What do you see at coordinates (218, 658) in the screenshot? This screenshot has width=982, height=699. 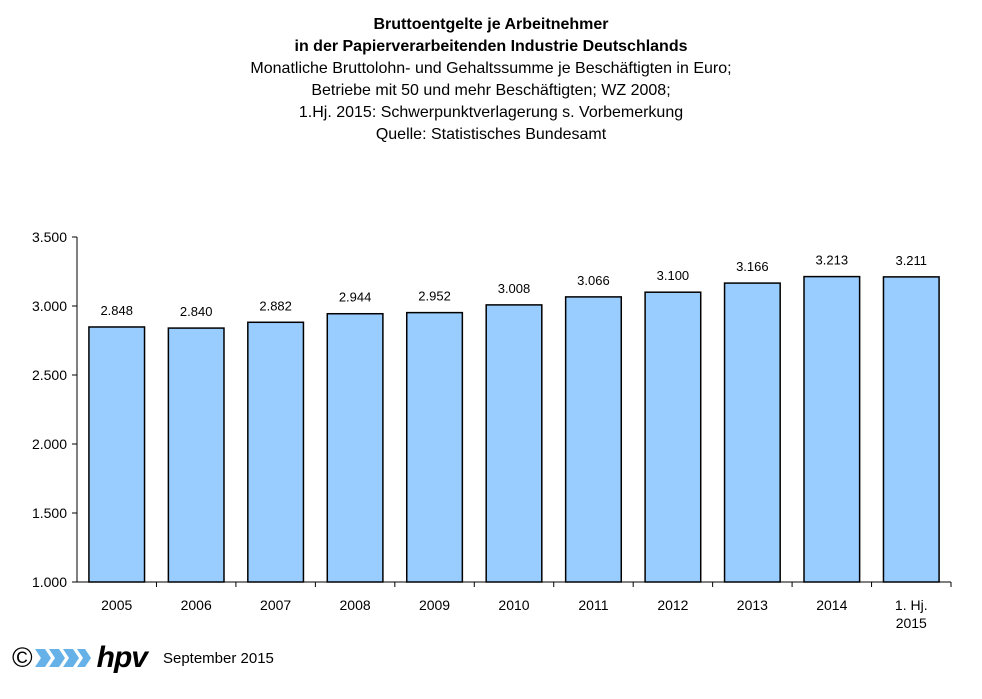 I see `footer-date: September 2015` at bounding box center [218, 658].